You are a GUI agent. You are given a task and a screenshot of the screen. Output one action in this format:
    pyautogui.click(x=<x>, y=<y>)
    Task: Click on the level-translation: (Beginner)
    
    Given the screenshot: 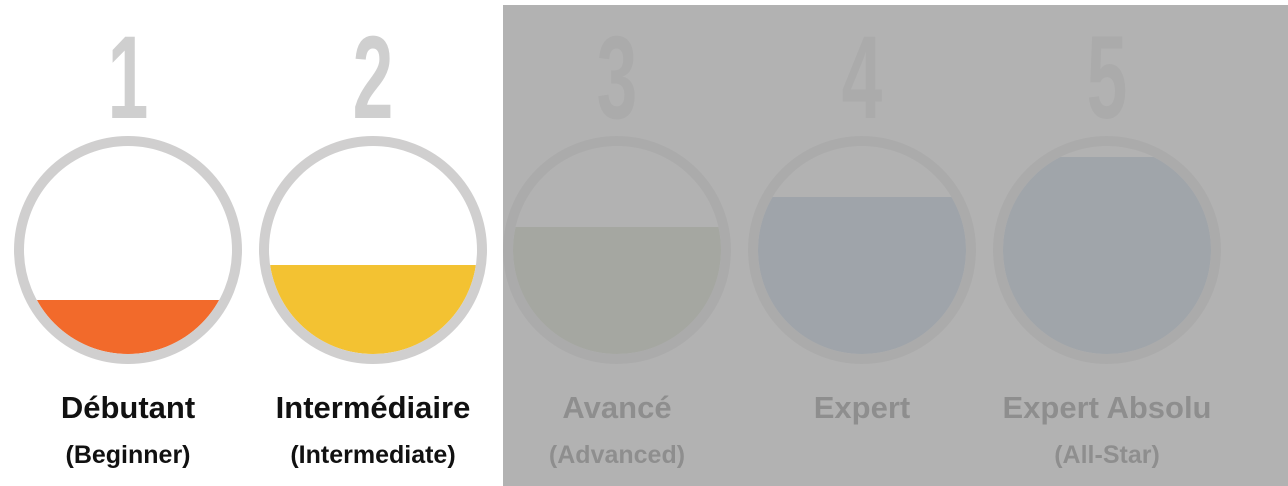 What is the action you would take?
    pyautogui.click(x=128, y=455)
    